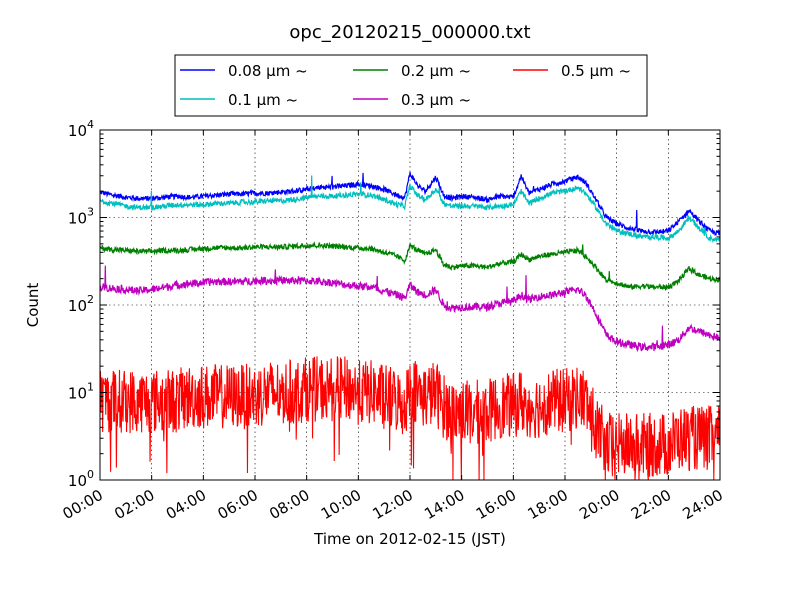 This screenshot has width=800, height=600. Describe the element at coordinates (409, 32) in the screenshot. I see `chart-title: opc_20120215_000000.txt` at that location.